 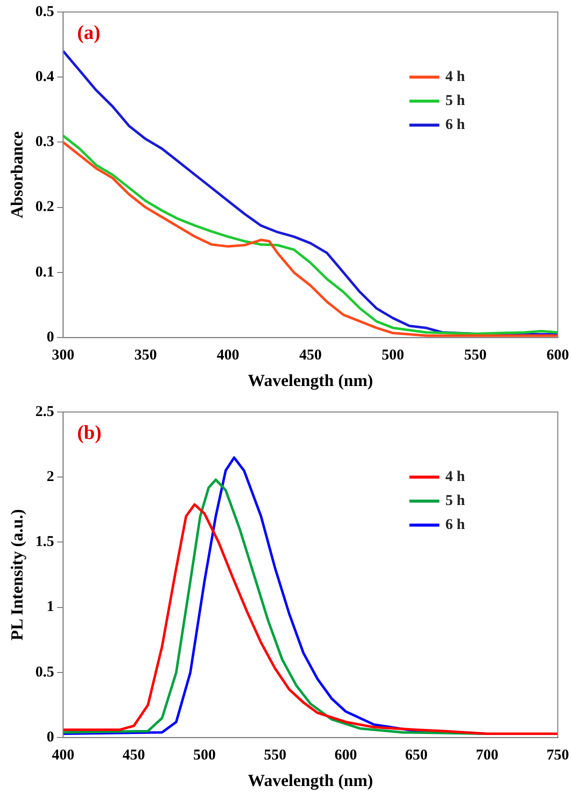 I want to click on y-axis-title: PL Intensity (a.u.), so click(x=17, y=574).